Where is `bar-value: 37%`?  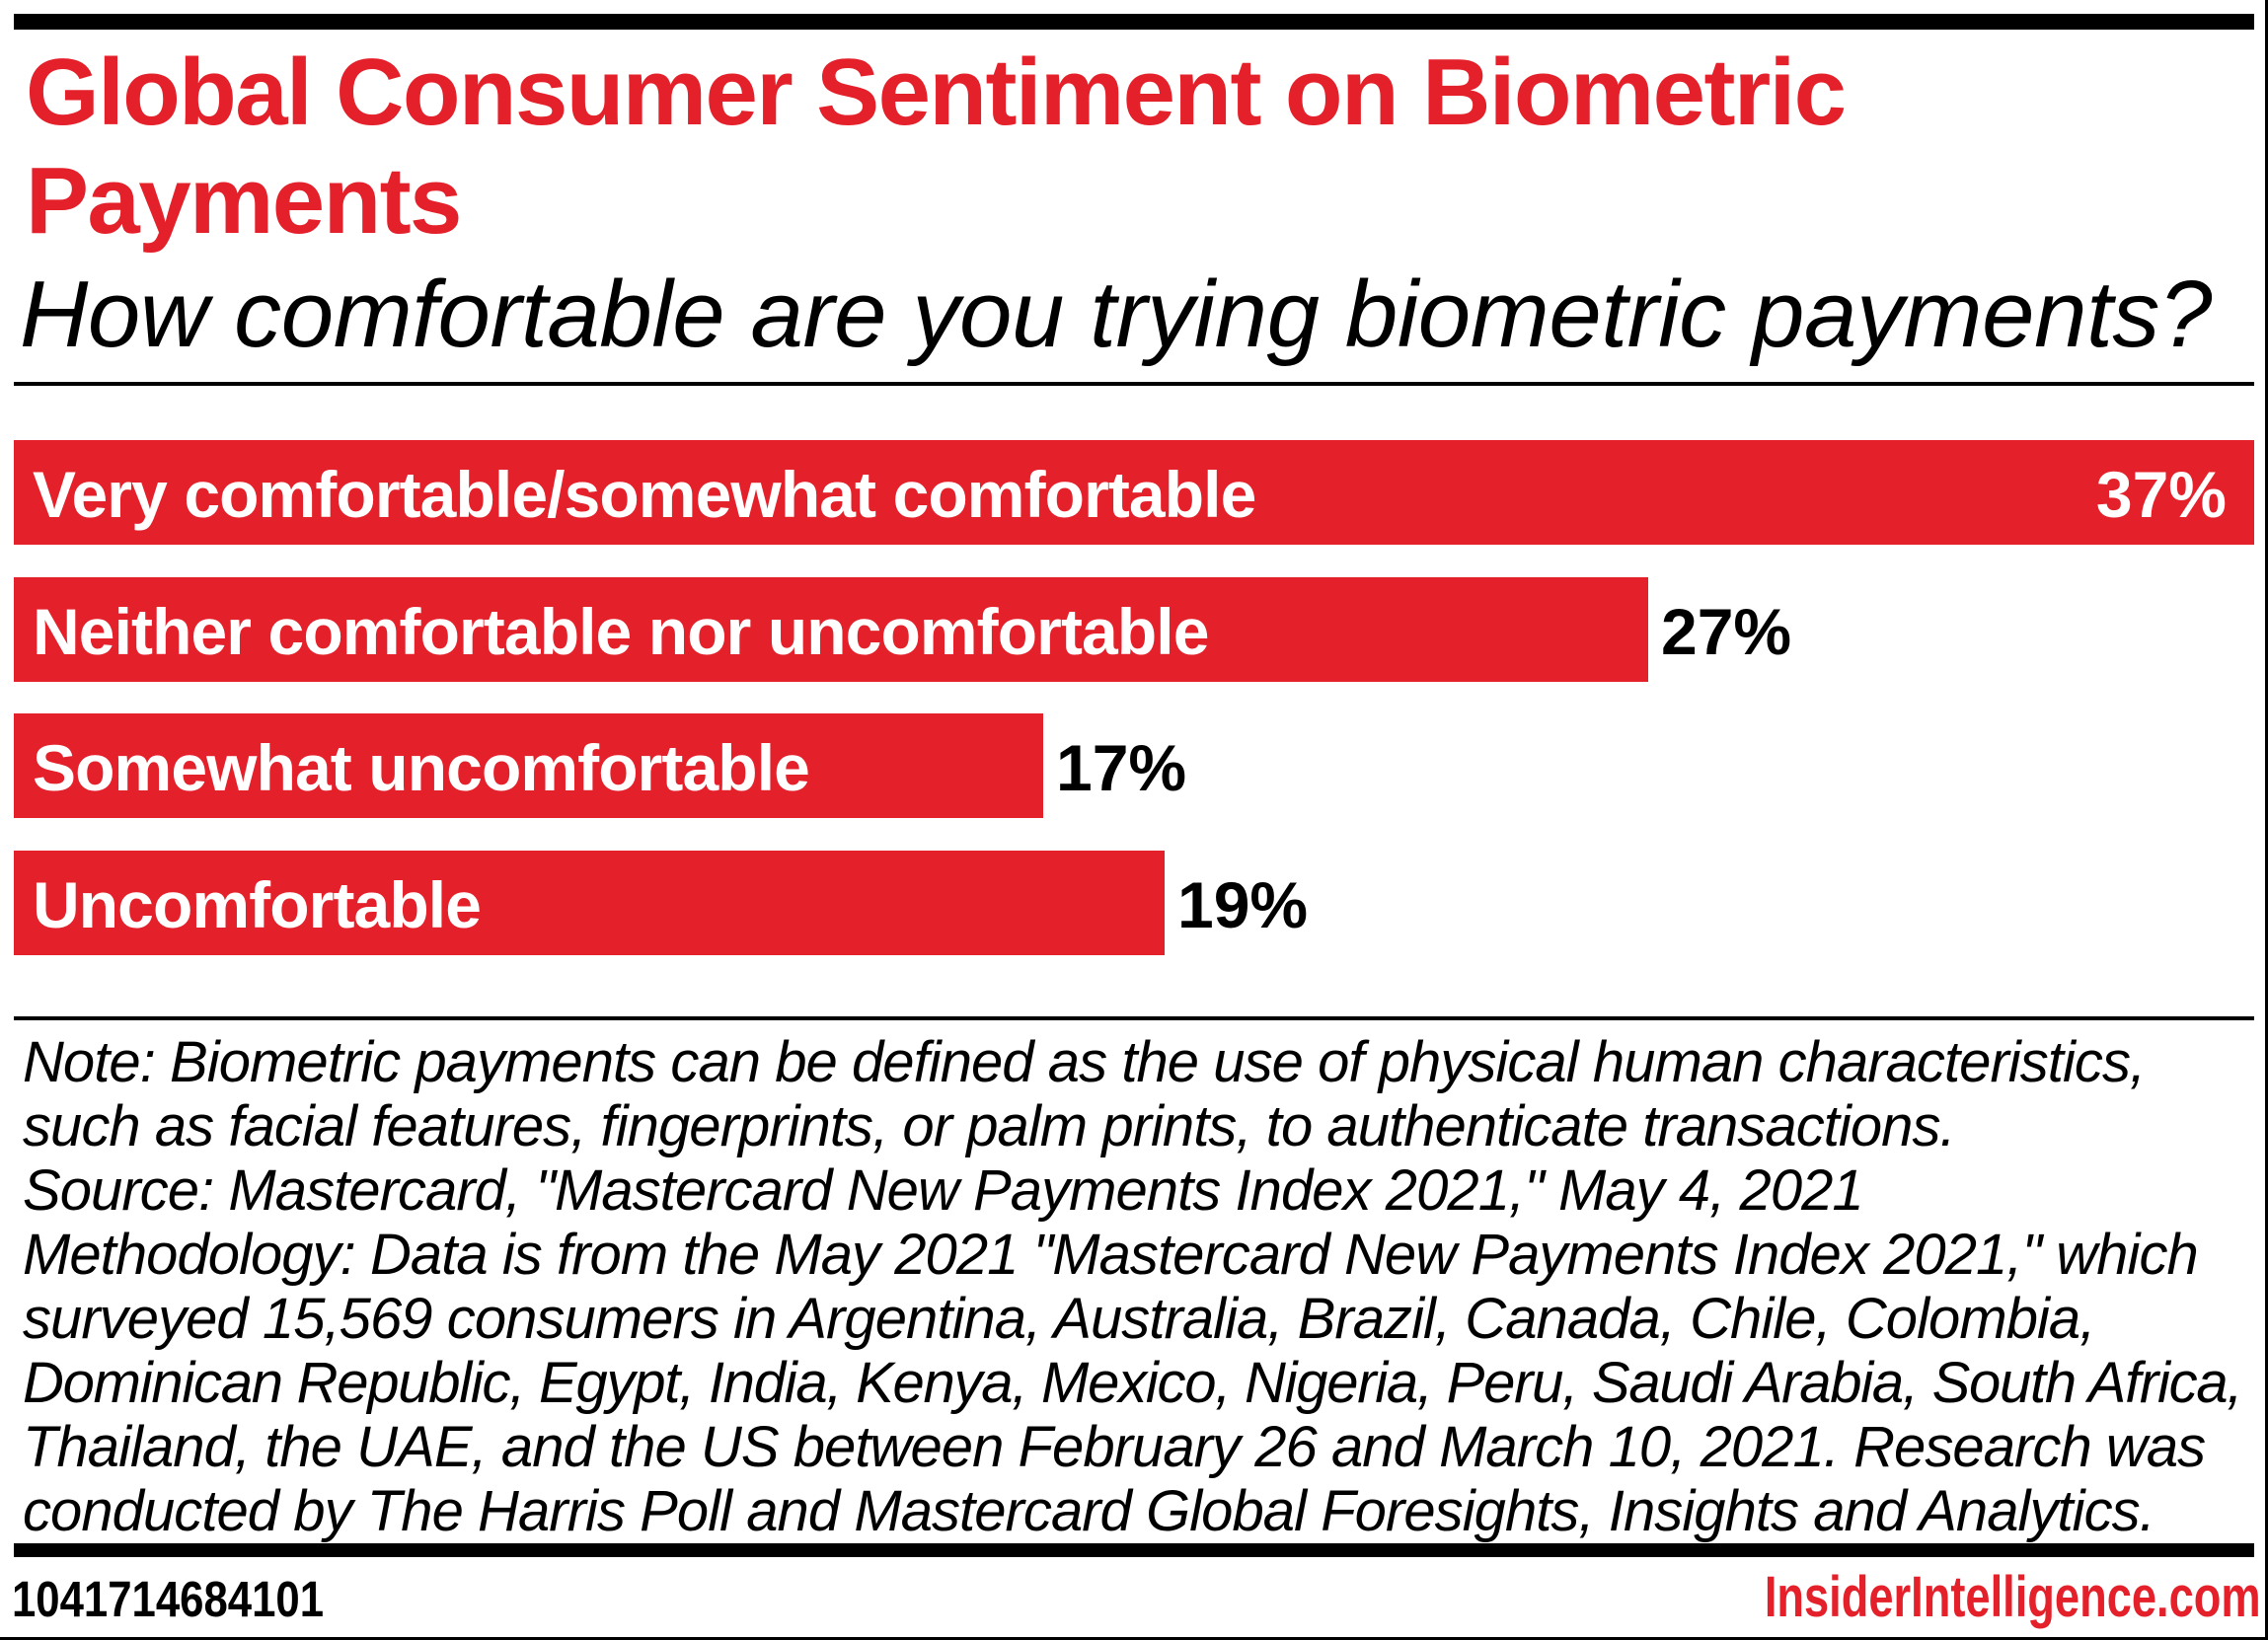
bar-value: 37% is located at coordinates (2161, 494).